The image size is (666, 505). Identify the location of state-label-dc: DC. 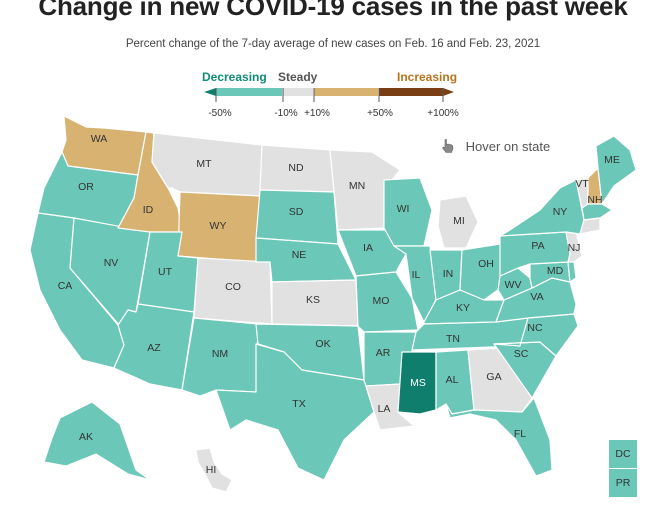
(623, 454).